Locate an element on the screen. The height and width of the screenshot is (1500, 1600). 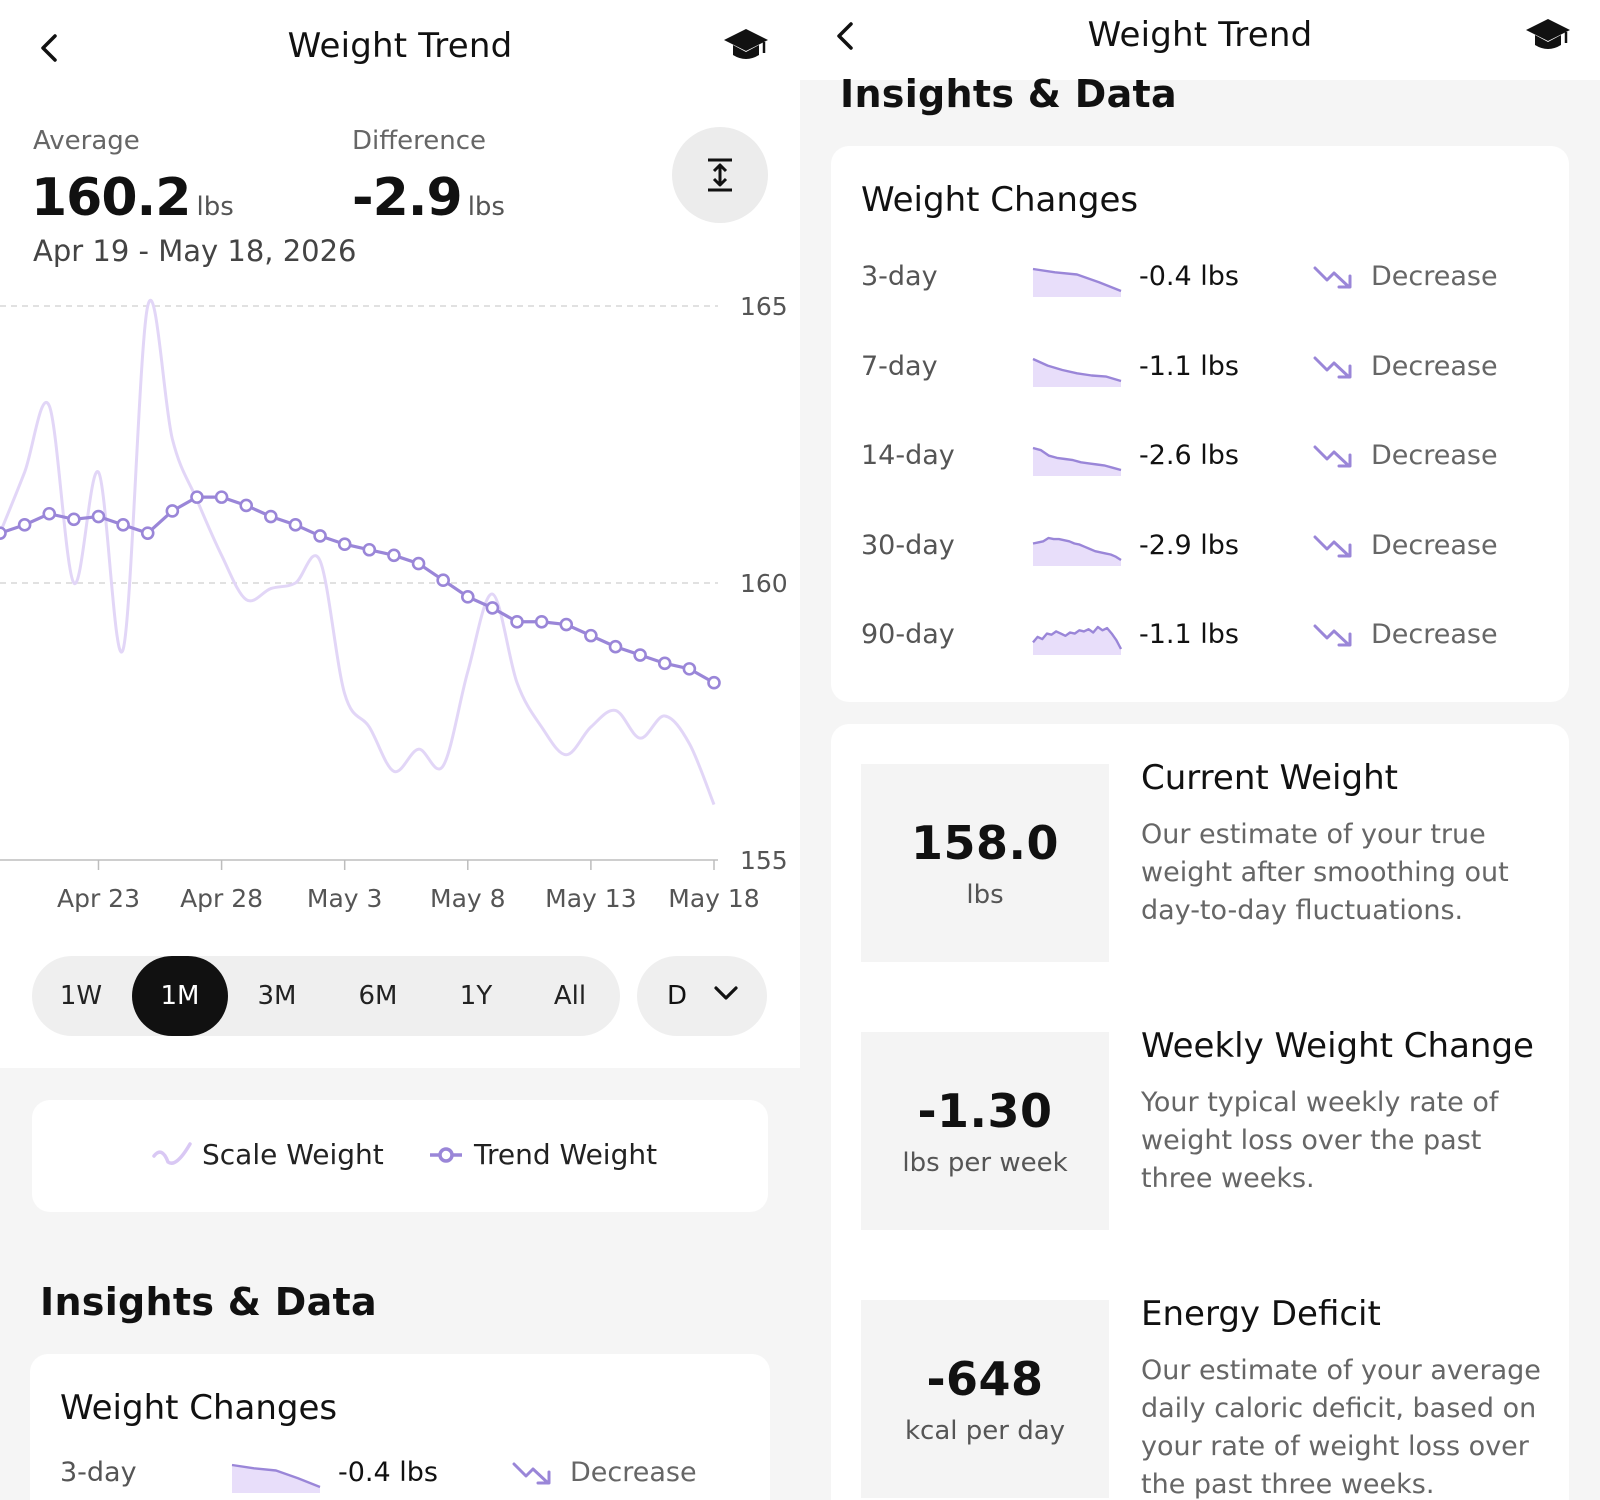
chart-legend: Scale Weight Trend Weight is located at coordinates (400, 1156).